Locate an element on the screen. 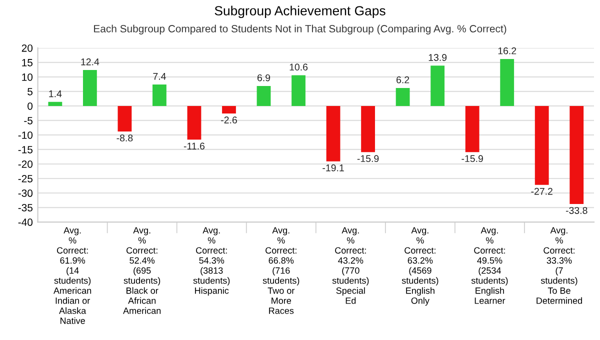 This screenshot has width=600, height=340. data-label: -27.2 is located at coordinates (541, 191).